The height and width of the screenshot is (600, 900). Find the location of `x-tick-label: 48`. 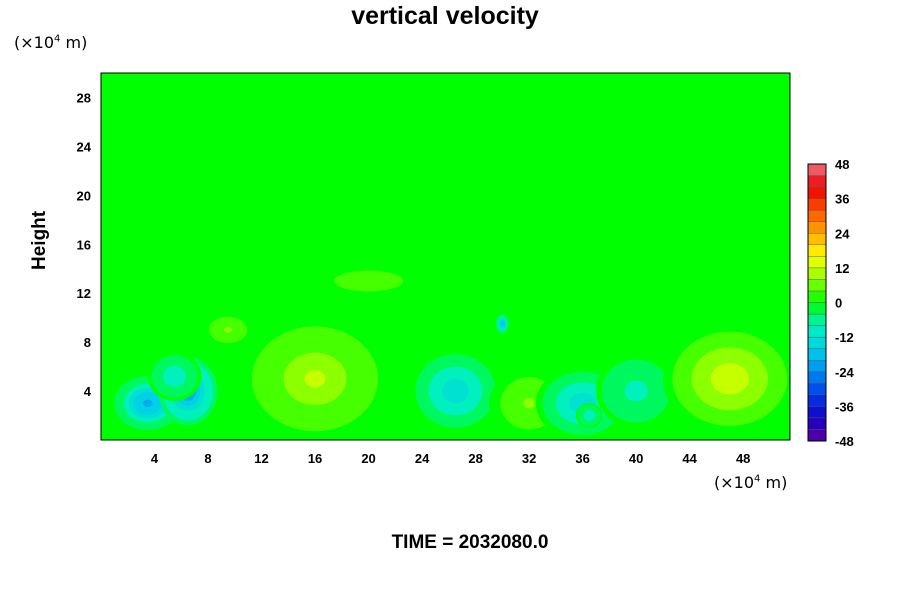

x-tick-label: 48 is located at coordinates (743, 458).